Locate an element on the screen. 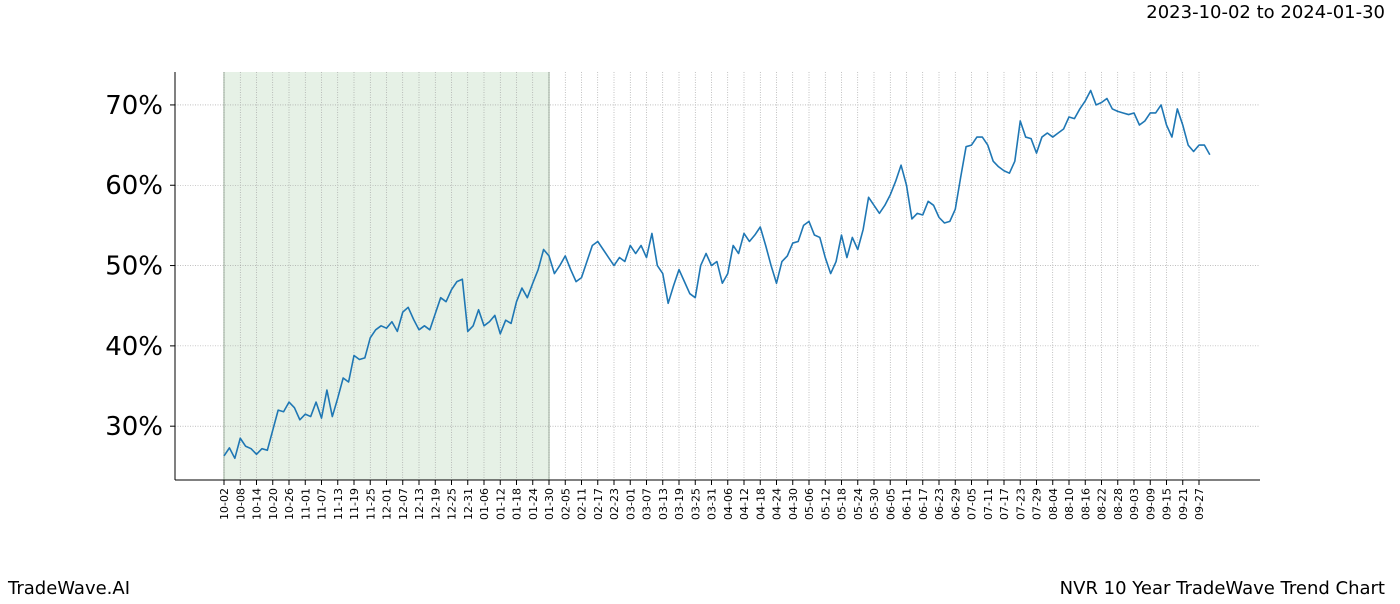 Image resolution: width=1400 pixels, height=604 pixels. x-tick-label: 10-02 is located at coordinates (224, 504).